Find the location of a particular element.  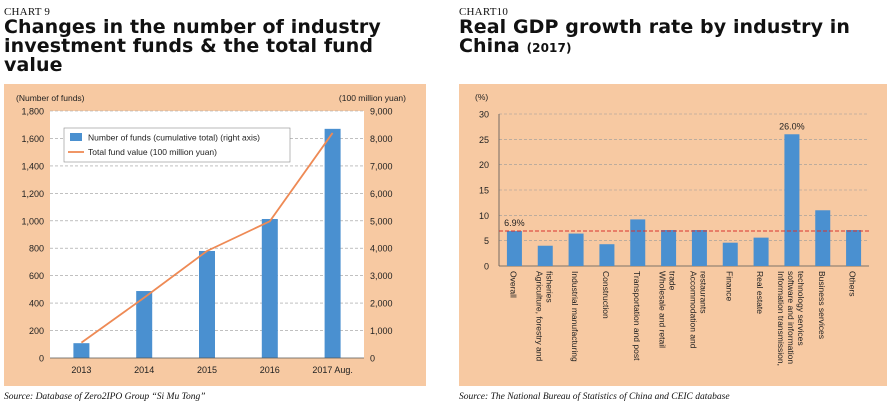

x-tick-label-group: Construction is located at coordinates (606, 295).